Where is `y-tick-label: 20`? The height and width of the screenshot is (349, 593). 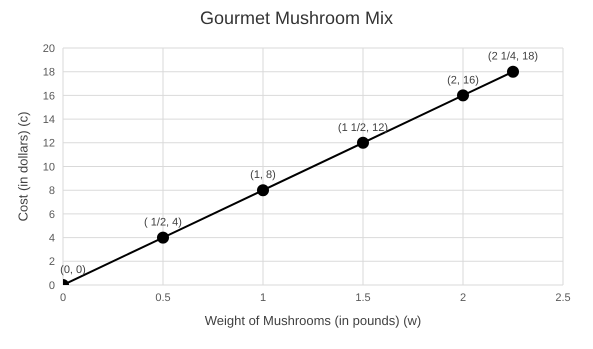 y-tick-label: 20 is located at coordinates (48, 48).